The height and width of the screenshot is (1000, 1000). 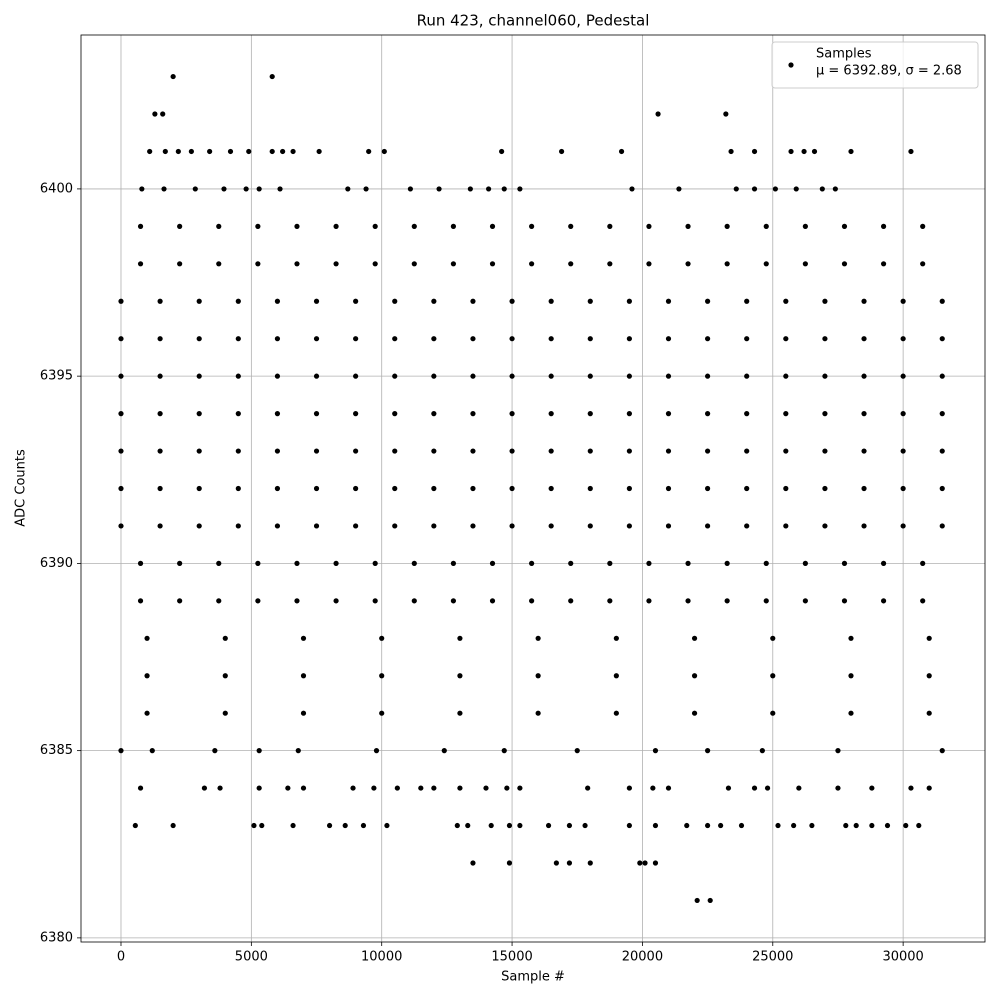 What do you see at coordinates (642, 957) in the screenshot?
I see `x-tick-label: 20000` at bounding box center [642, 957].